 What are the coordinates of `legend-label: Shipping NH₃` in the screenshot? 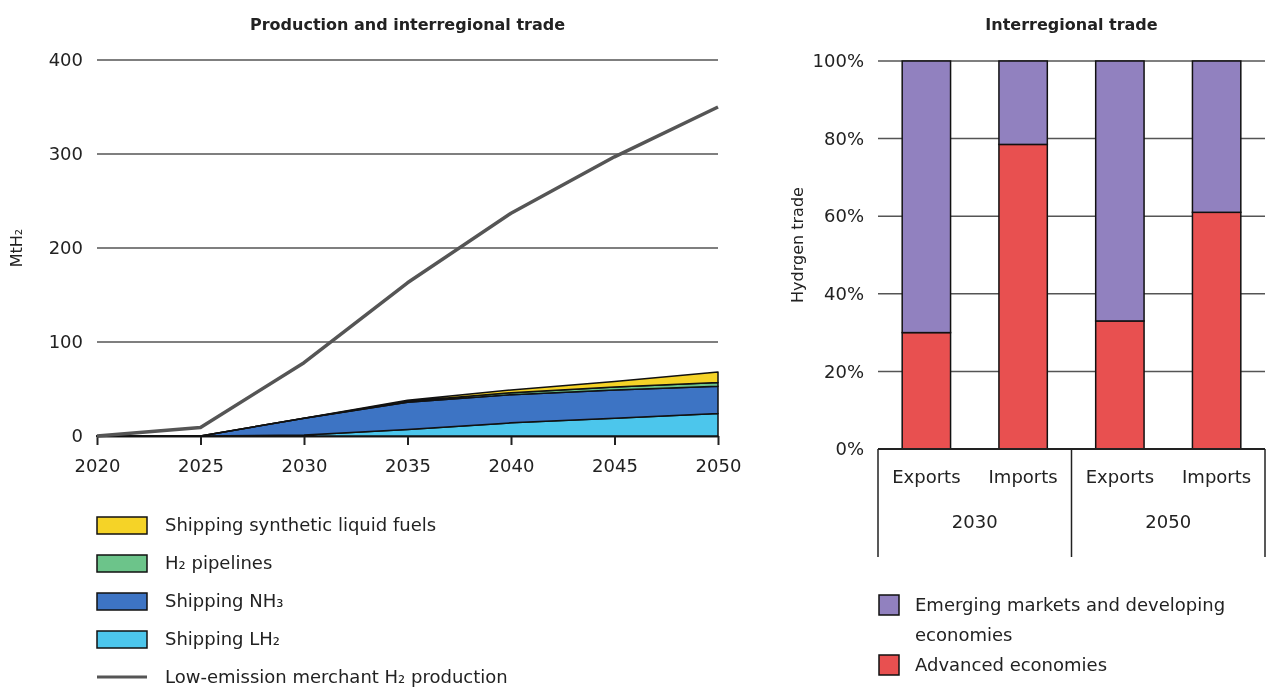 It's located at (224, 600).